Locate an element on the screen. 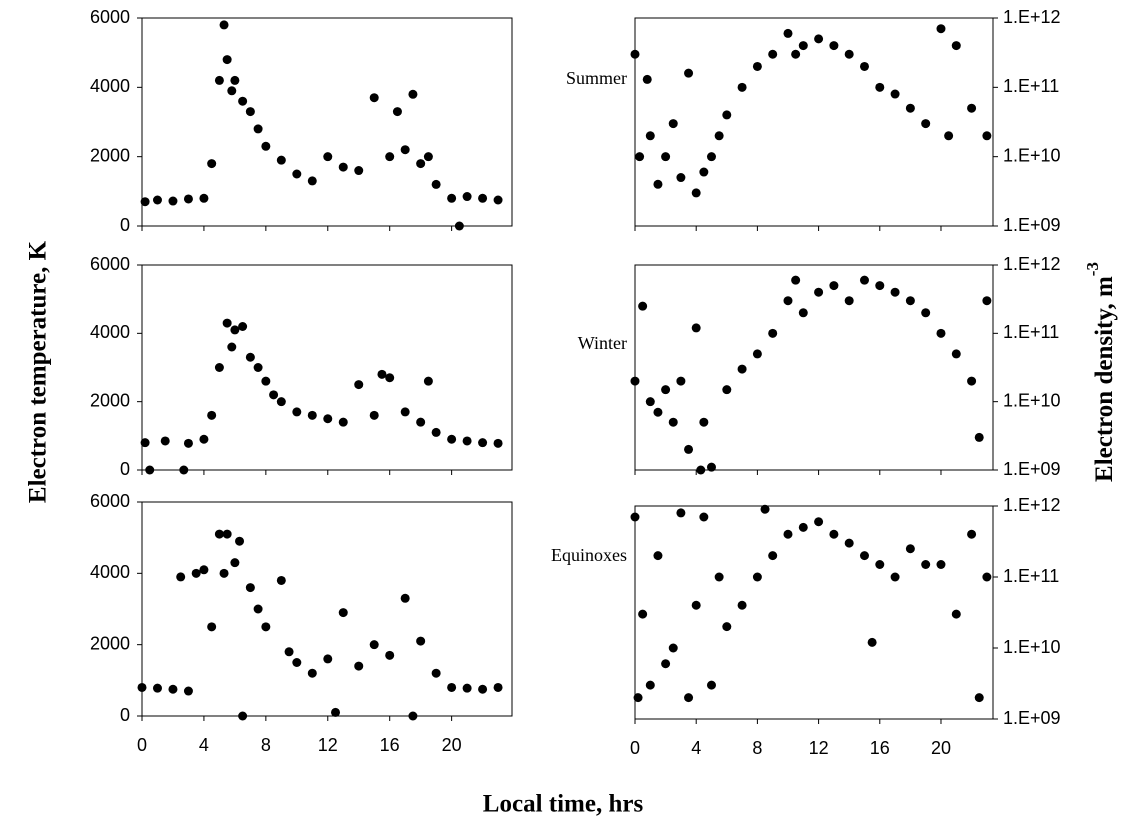 Image resolution: width=1126 pixels, height=828 pixels. y-axis-label-right-text: Electron density, m is located at coordinates (1104, 379).